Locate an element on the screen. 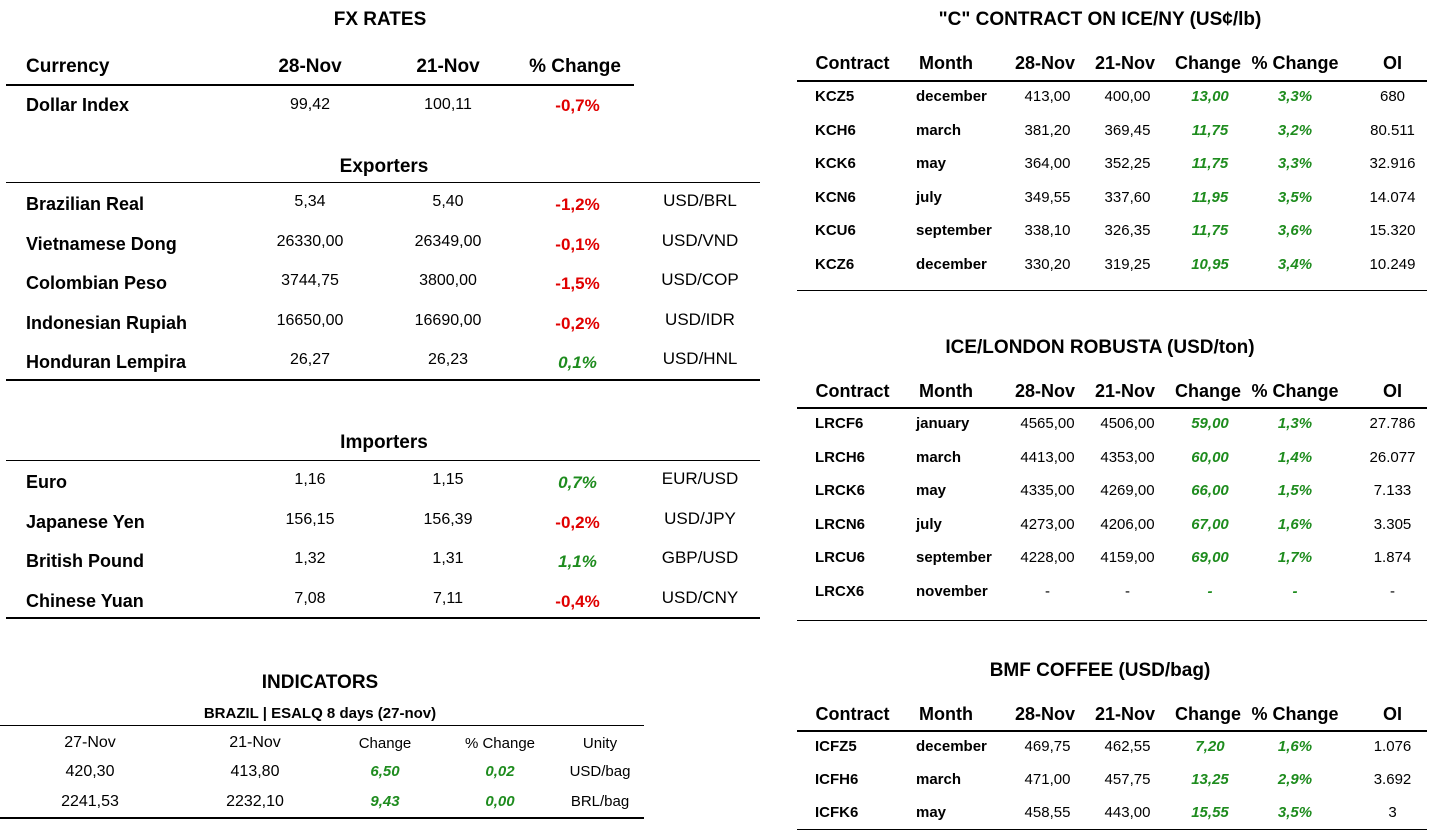 The height and width of the screenshot is (832, 1445). exporters-row-v2: 26,23 is located at coordinates (448, 359).